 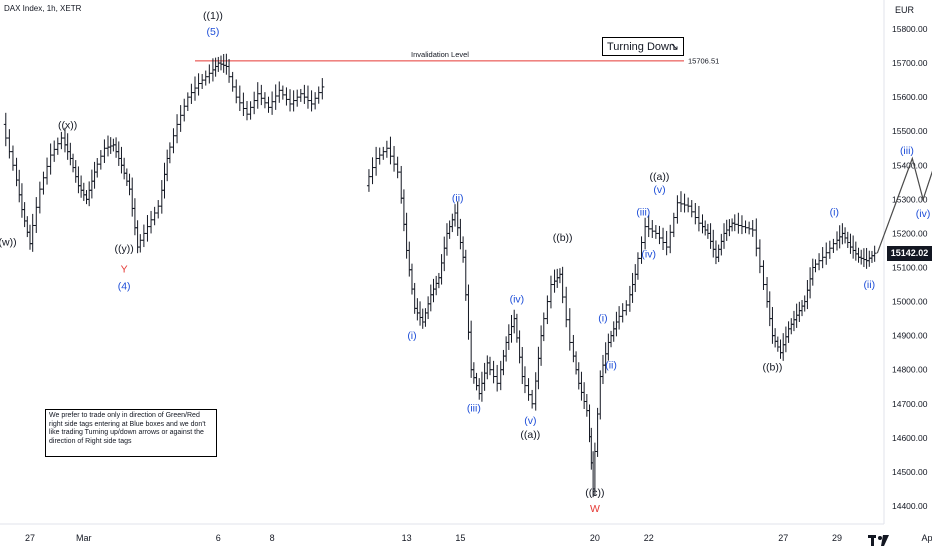 What do you see at coordinates (910, 438) in the screenshot?
I see `y-tick-label: 14600.00` at bounding box center [910, 438].